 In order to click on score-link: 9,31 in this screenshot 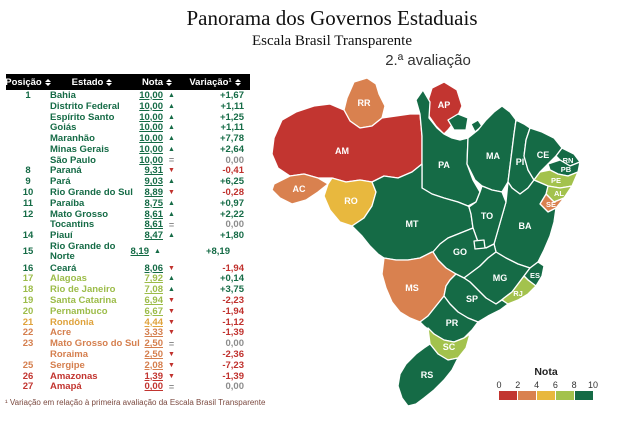, I will do `click(154, 171)`.